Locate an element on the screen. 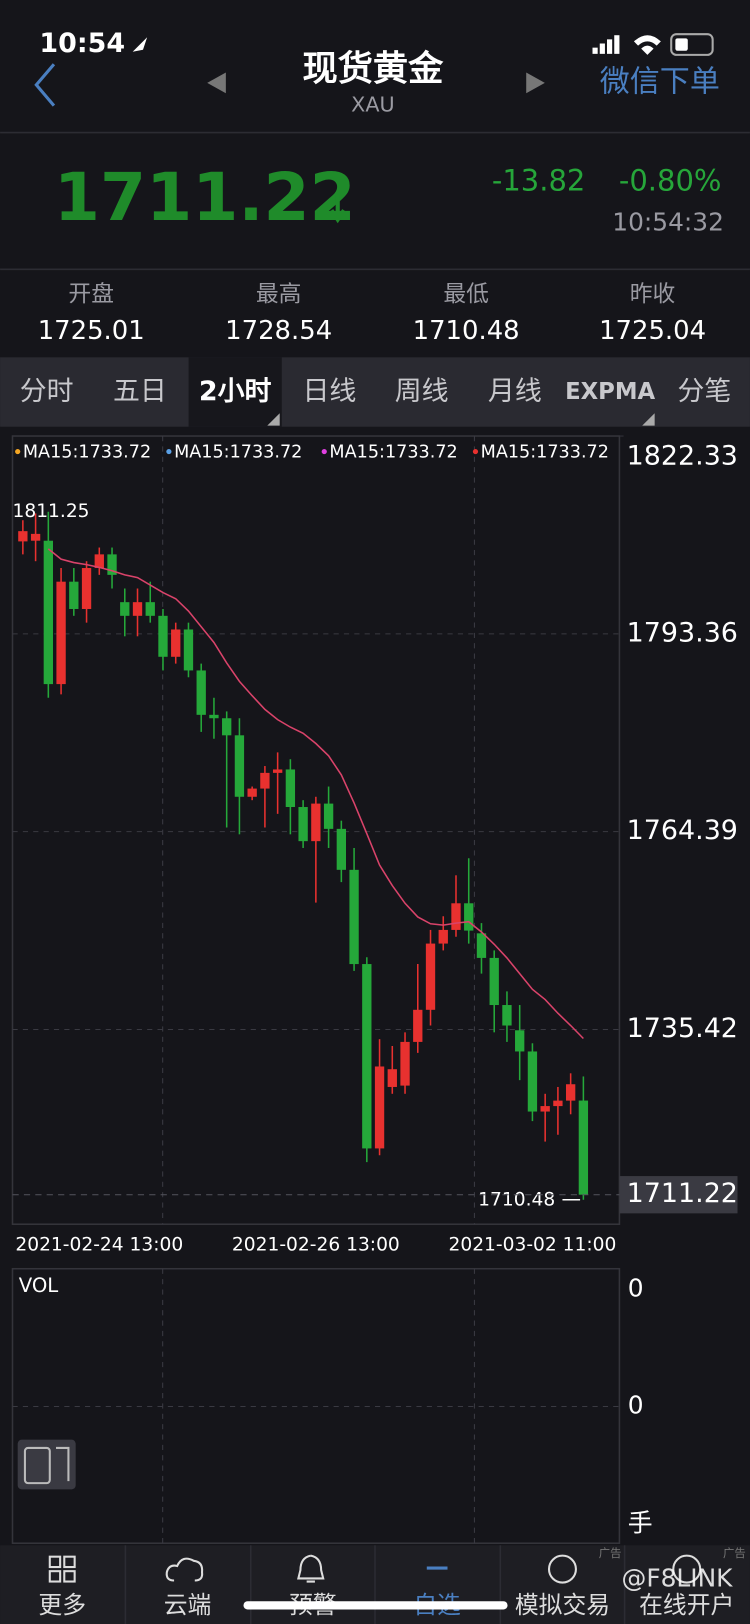  battery-icon is located at coordinates (692, 44).